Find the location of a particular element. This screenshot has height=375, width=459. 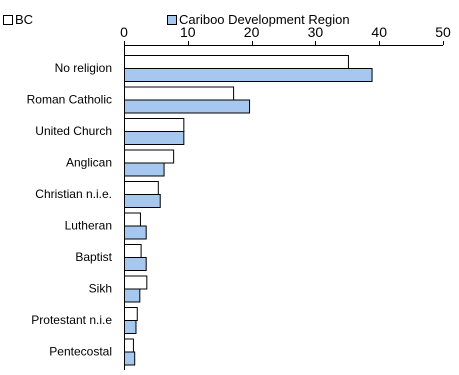

category-label-1: Roman Catholic is located at coordinates (69, 100).